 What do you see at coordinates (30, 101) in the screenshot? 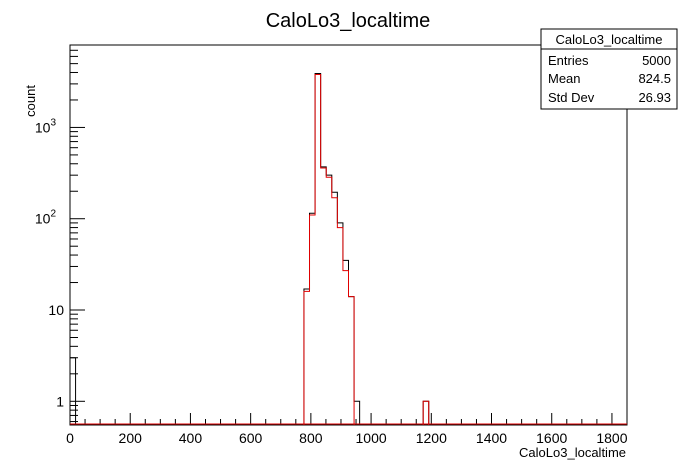
I see `y-axis-title: count` at bounding box center [30, 101].